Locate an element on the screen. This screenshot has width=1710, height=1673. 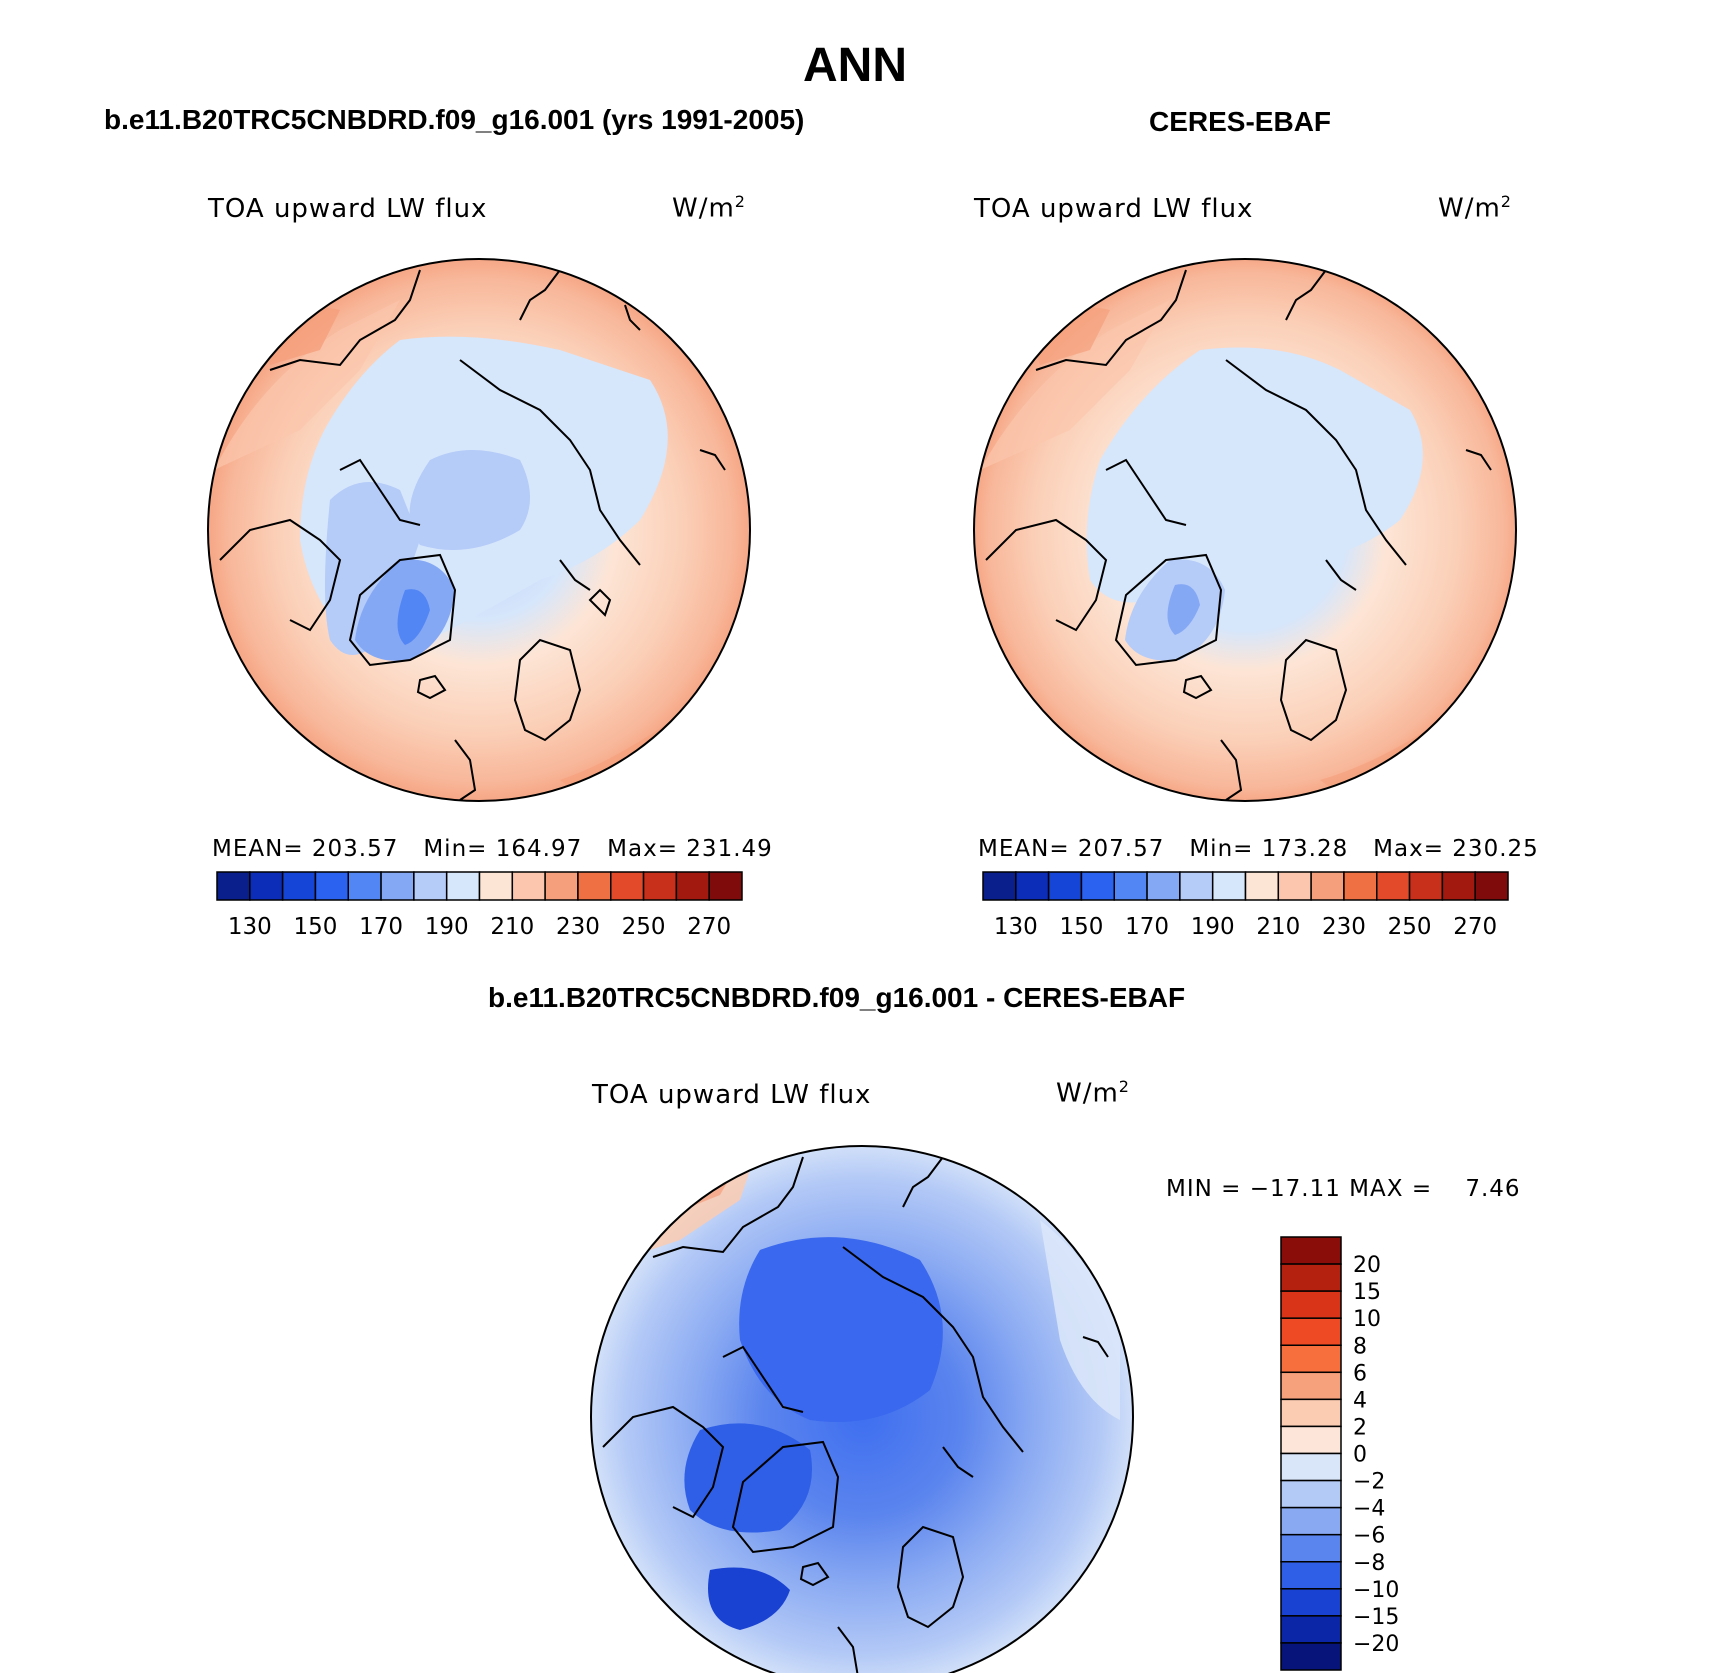
colorbar-tick-label: 270 is located at coordinates (709, 927).